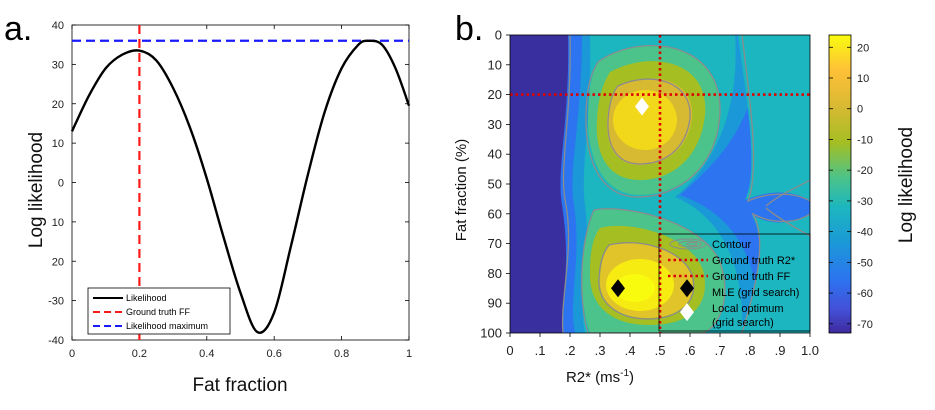 The height and width of the screenshot is (410, 935). Describe the element at coordinates (56, 183) in the screenshot. I see `panel-a-y-tick-labels: 40 30 20 10 0 10 20 -30 -40` at that location.